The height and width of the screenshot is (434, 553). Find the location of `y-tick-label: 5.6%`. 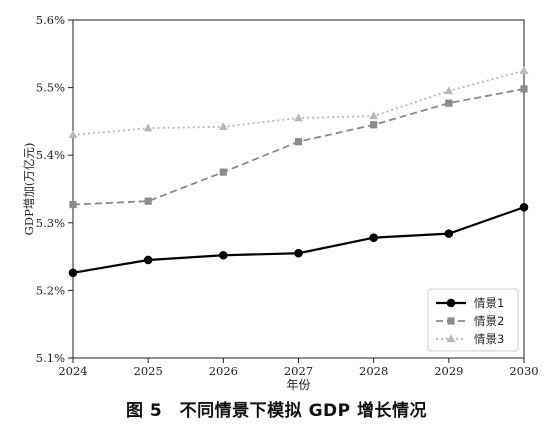

y-tick-label: 5.6% is located at coordinates (50, 20).